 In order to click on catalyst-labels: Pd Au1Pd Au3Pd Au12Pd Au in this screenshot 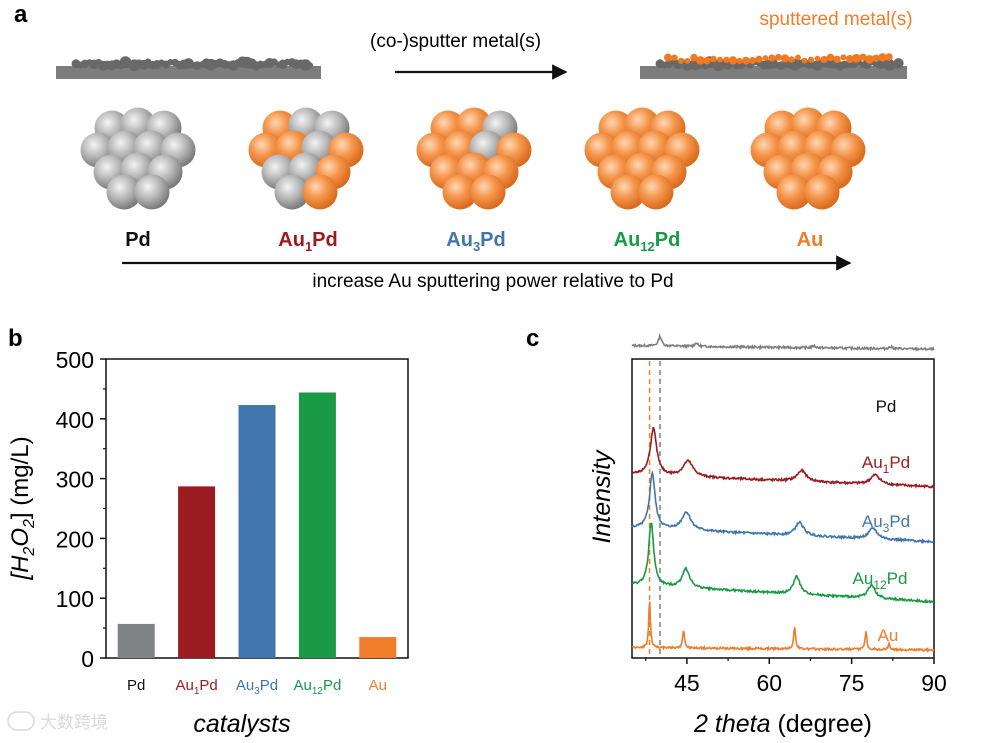, I will do `click(474, 241)`.